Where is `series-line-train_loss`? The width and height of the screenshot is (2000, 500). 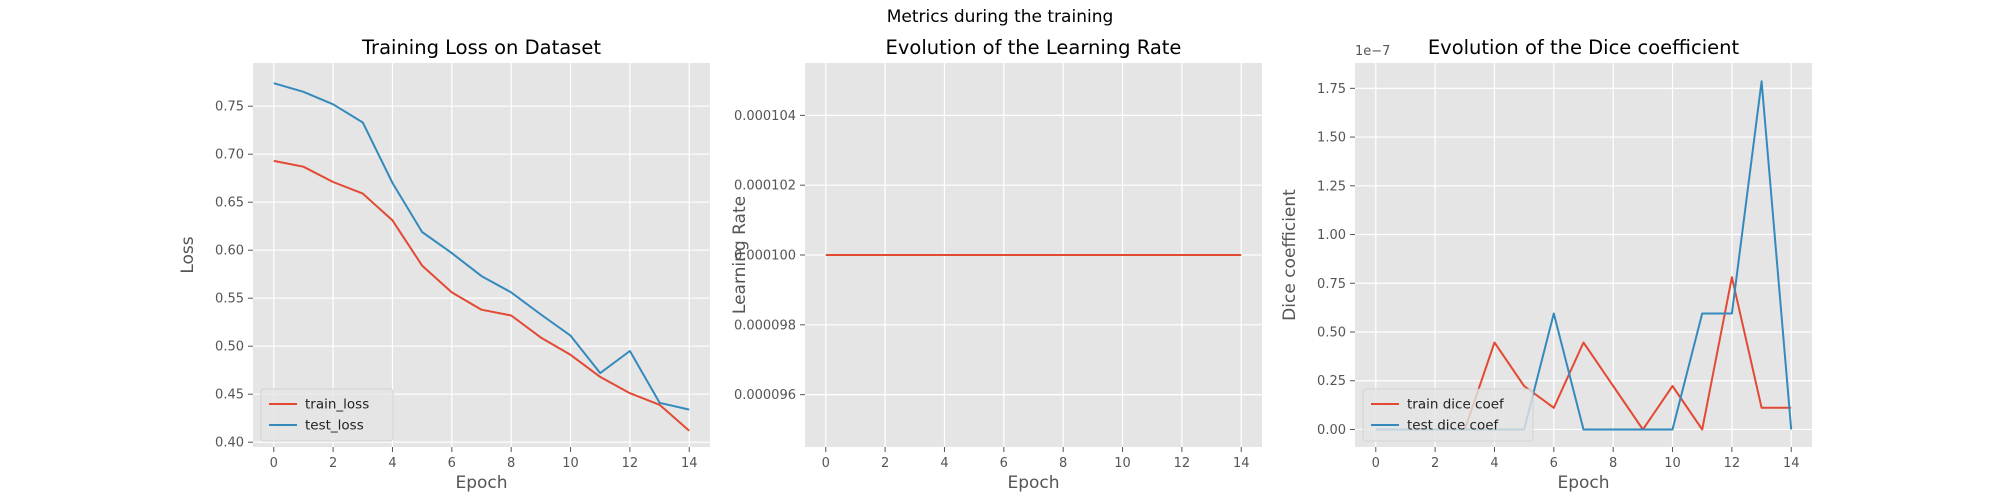 series-line-train_loss is located at coordinates (481, 295).